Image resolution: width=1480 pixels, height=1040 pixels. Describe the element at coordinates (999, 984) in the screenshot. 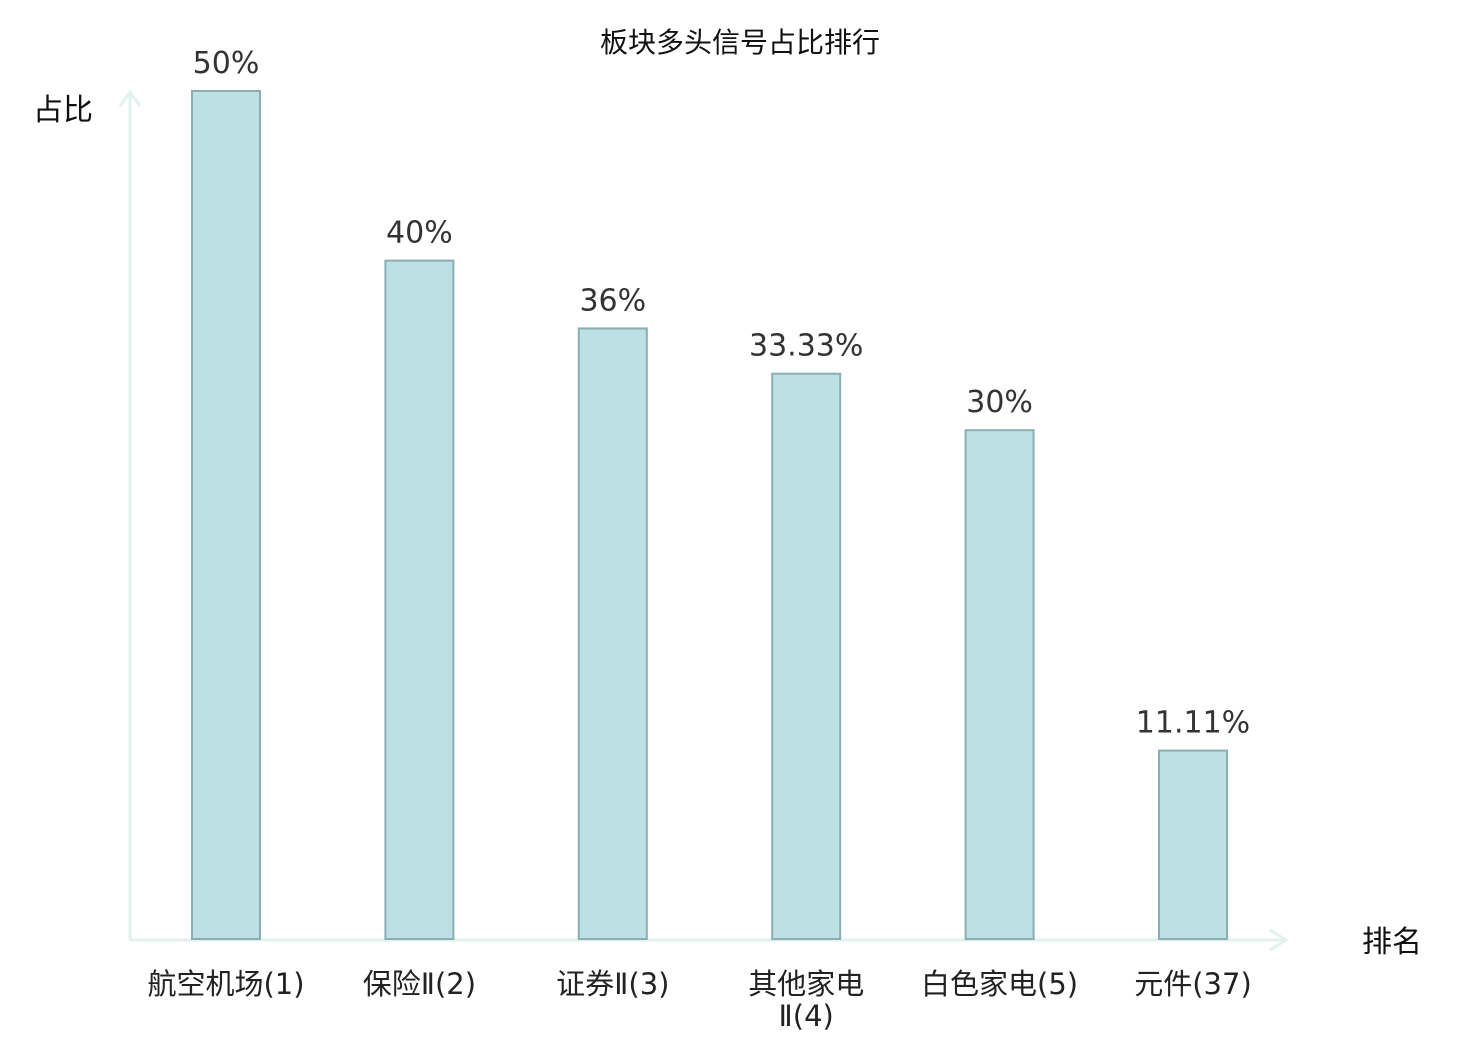

I see `x-tick-label: 白色家电(5)` at that location.